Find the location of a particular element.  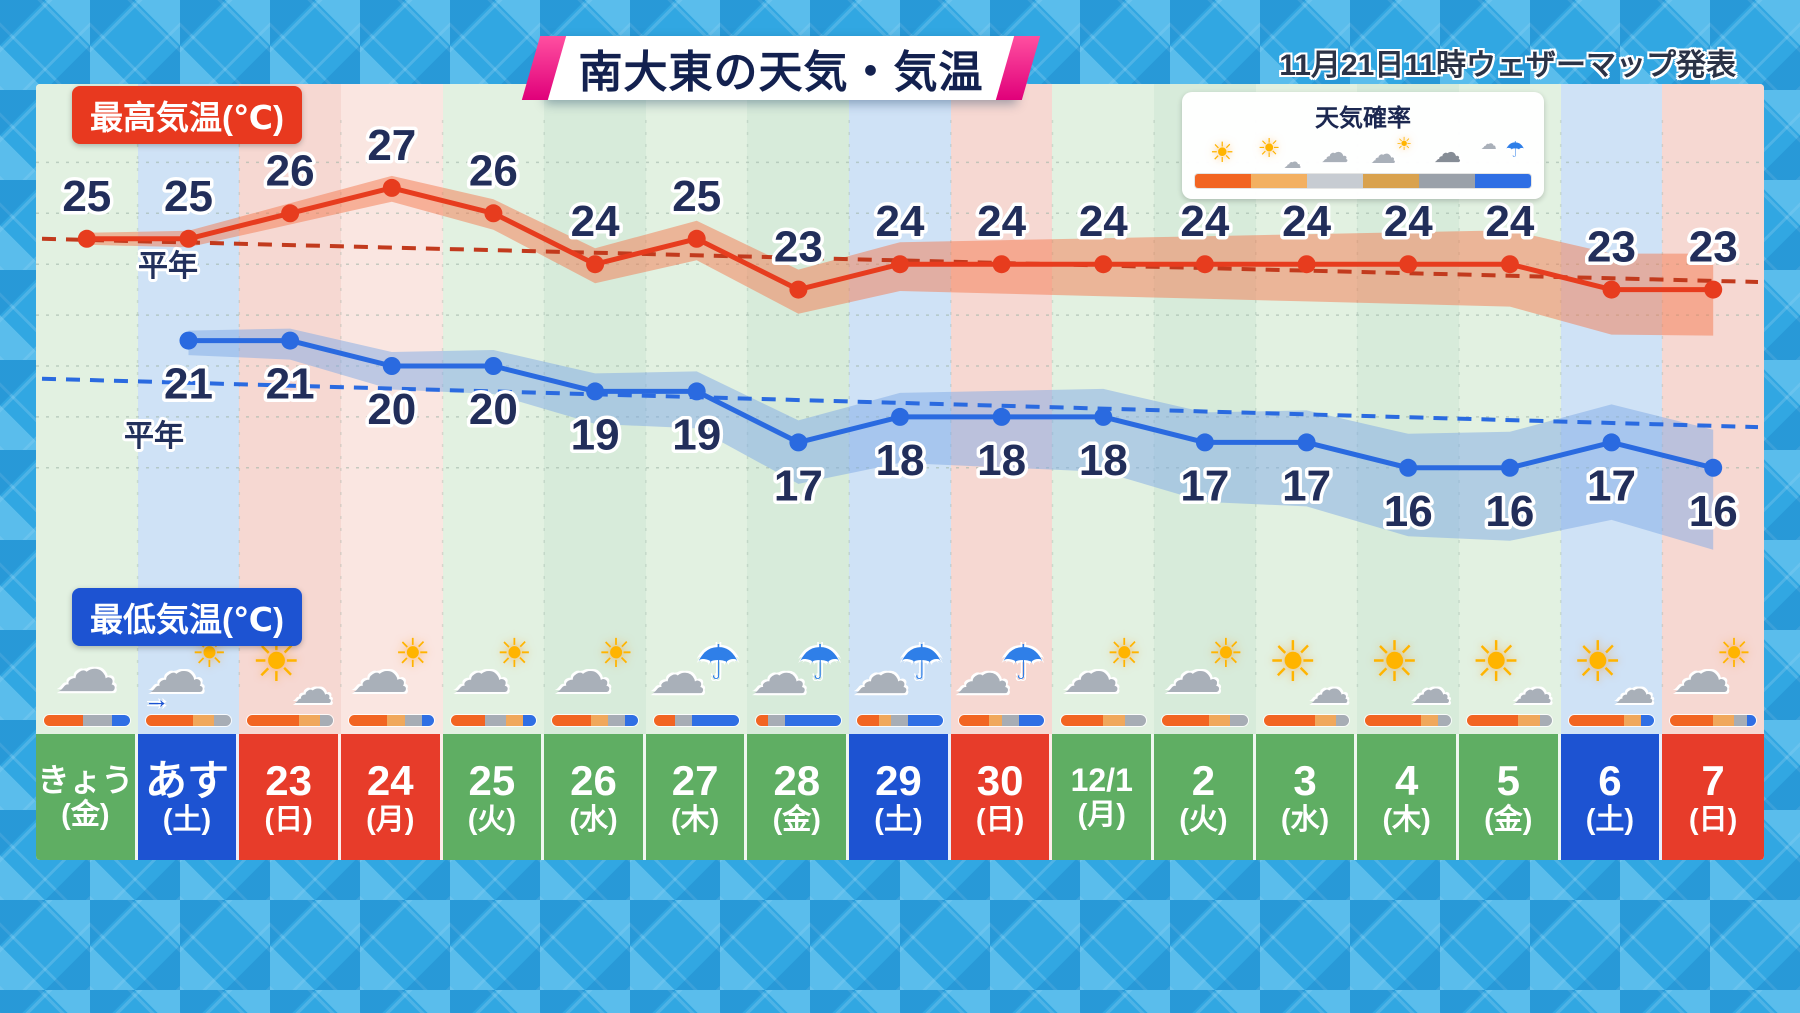

day-column: ☀ ☁ 23 (日) is located at coordinates (290, 472).